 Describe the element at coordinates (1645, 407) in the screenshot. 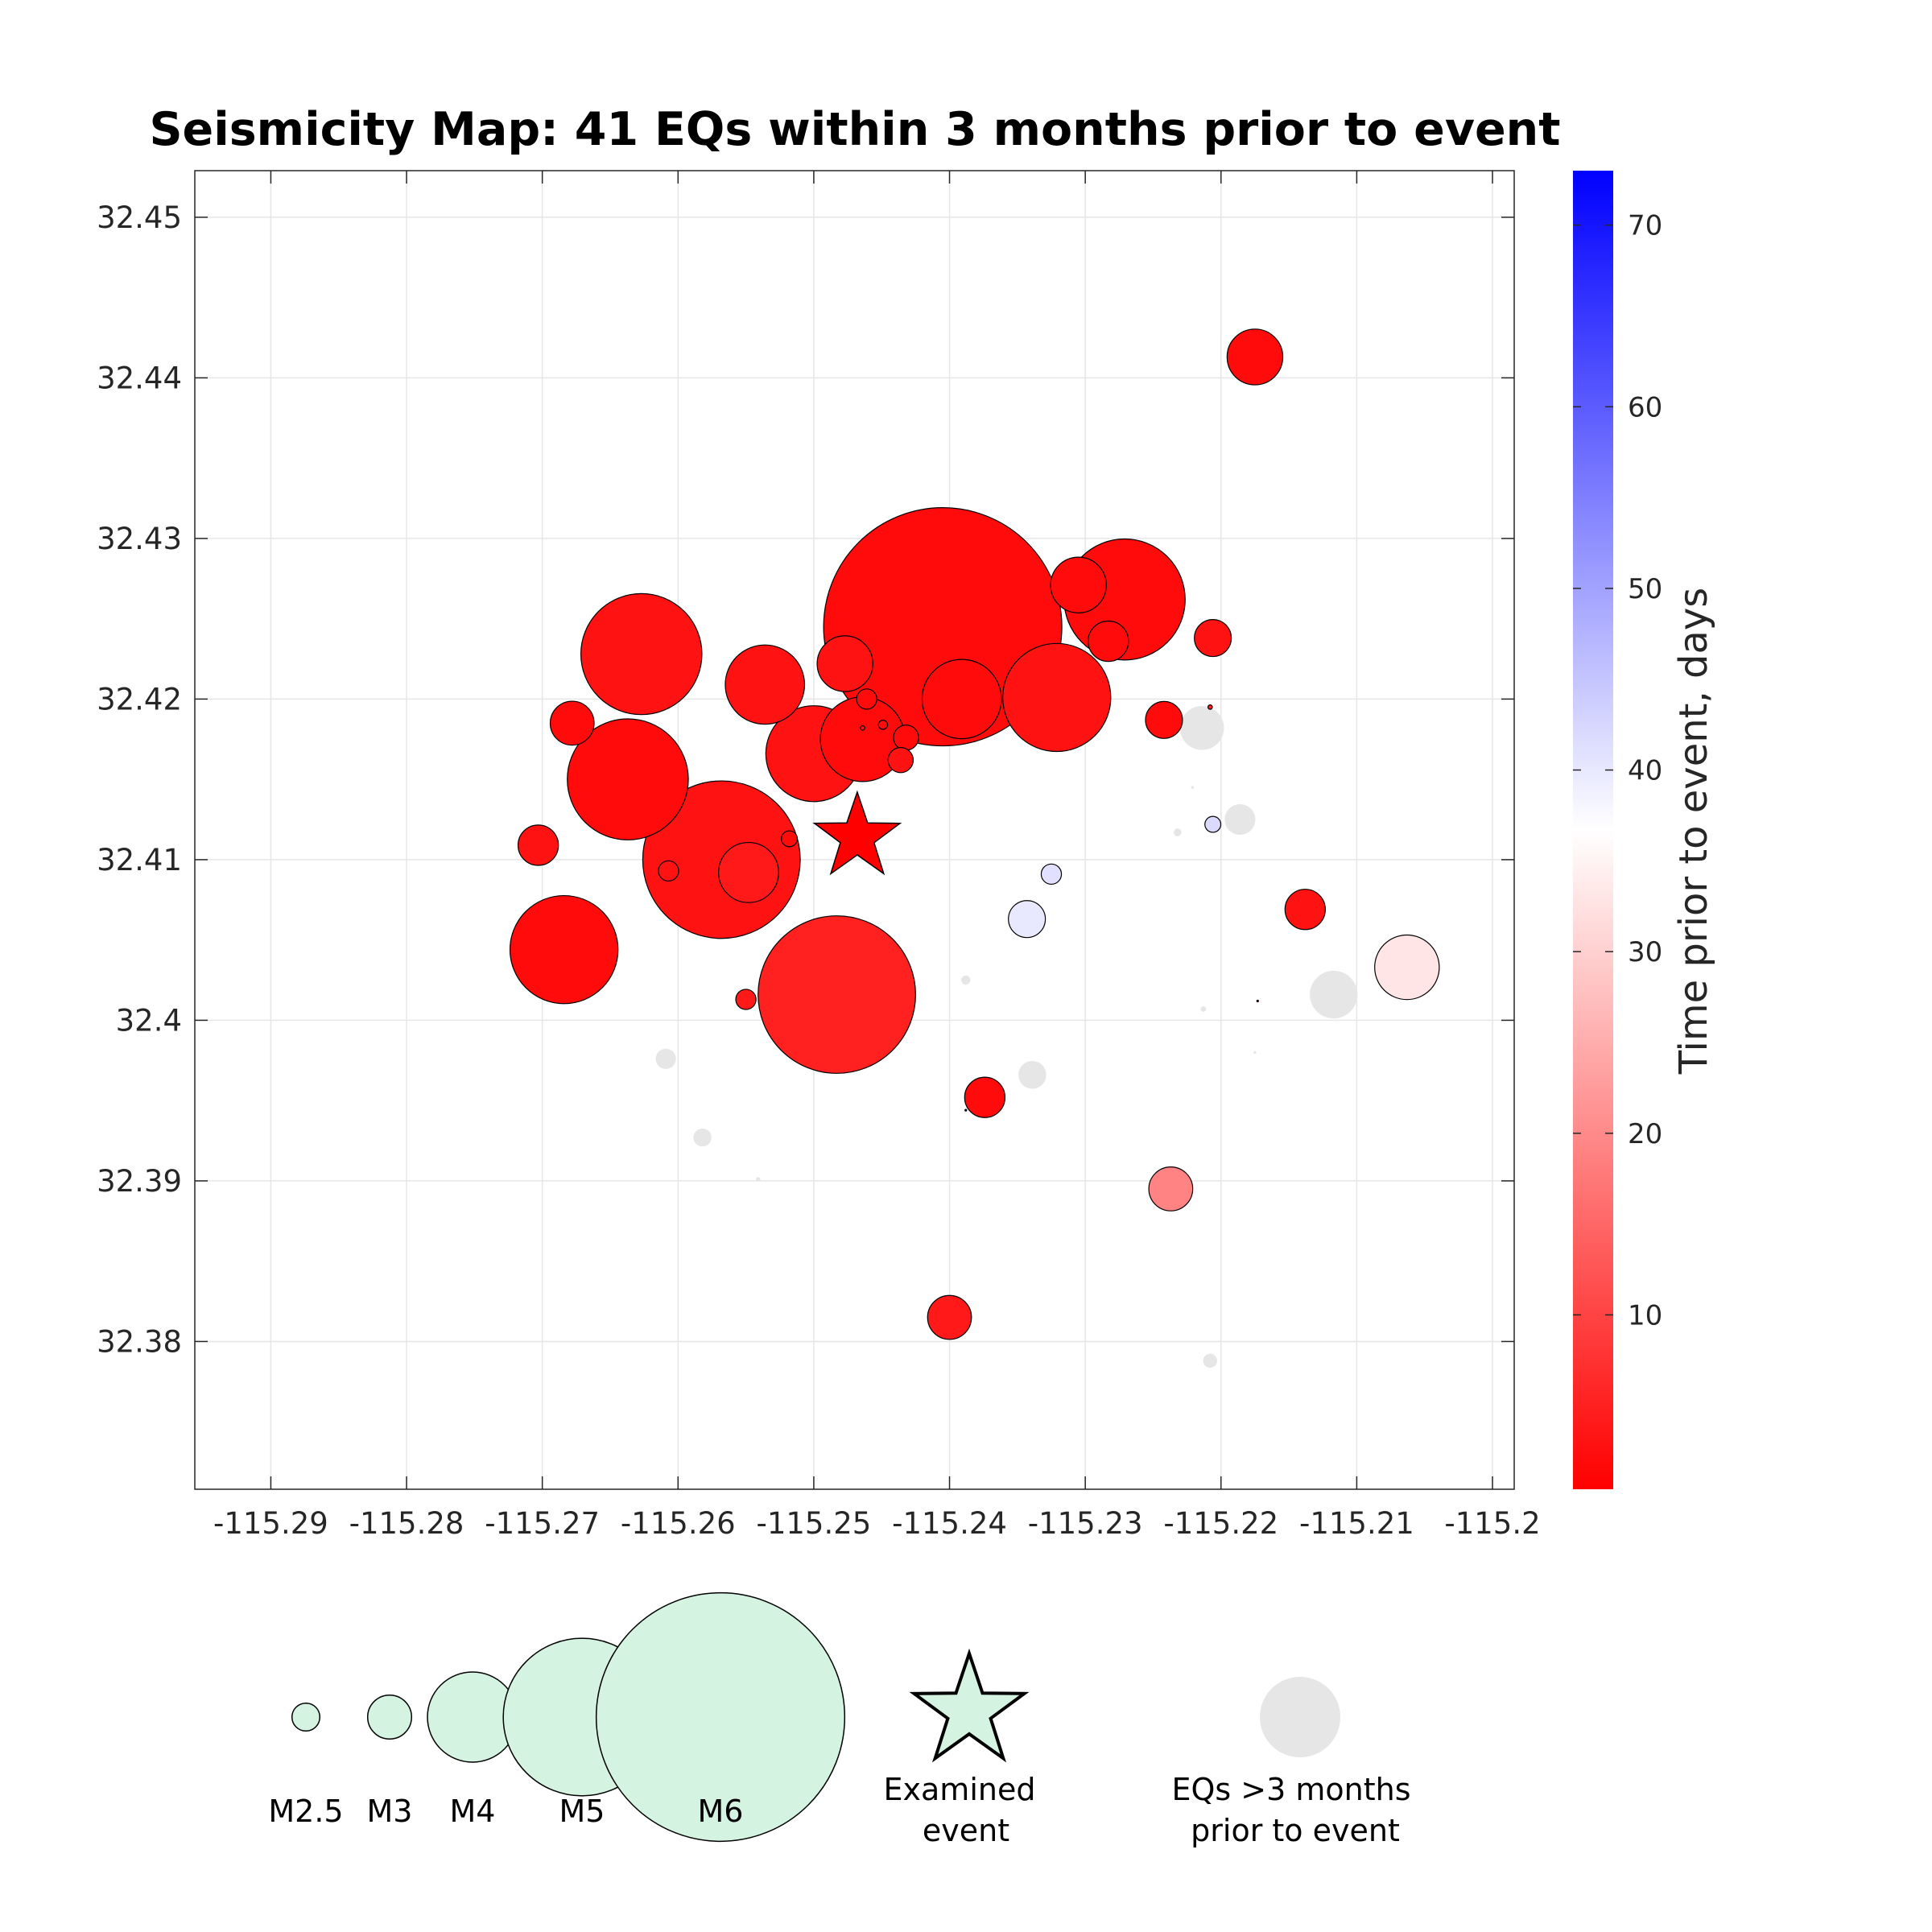

I see `colorbar-tick-label: 60` at that location.